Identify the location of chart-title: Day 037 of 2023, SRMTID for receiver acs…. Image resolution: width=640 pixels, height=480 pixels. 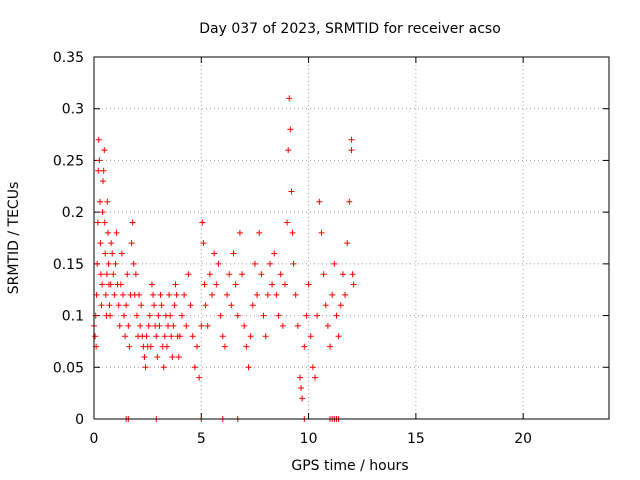
(350, 29).